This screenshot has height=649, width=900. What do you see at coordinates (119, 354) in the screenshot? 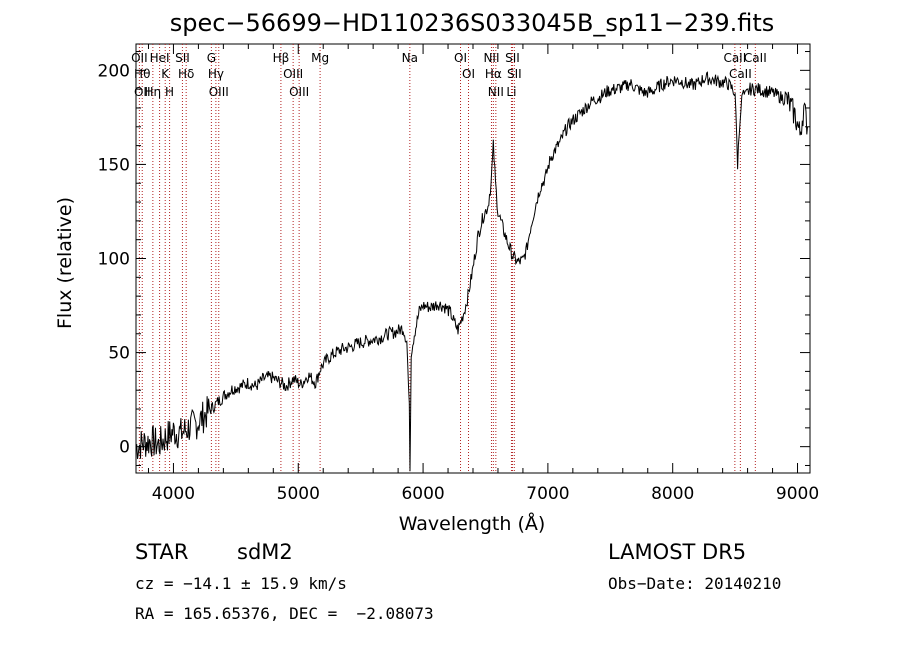
I see `y-tick-label: 50` at bounding box center [119, 354].